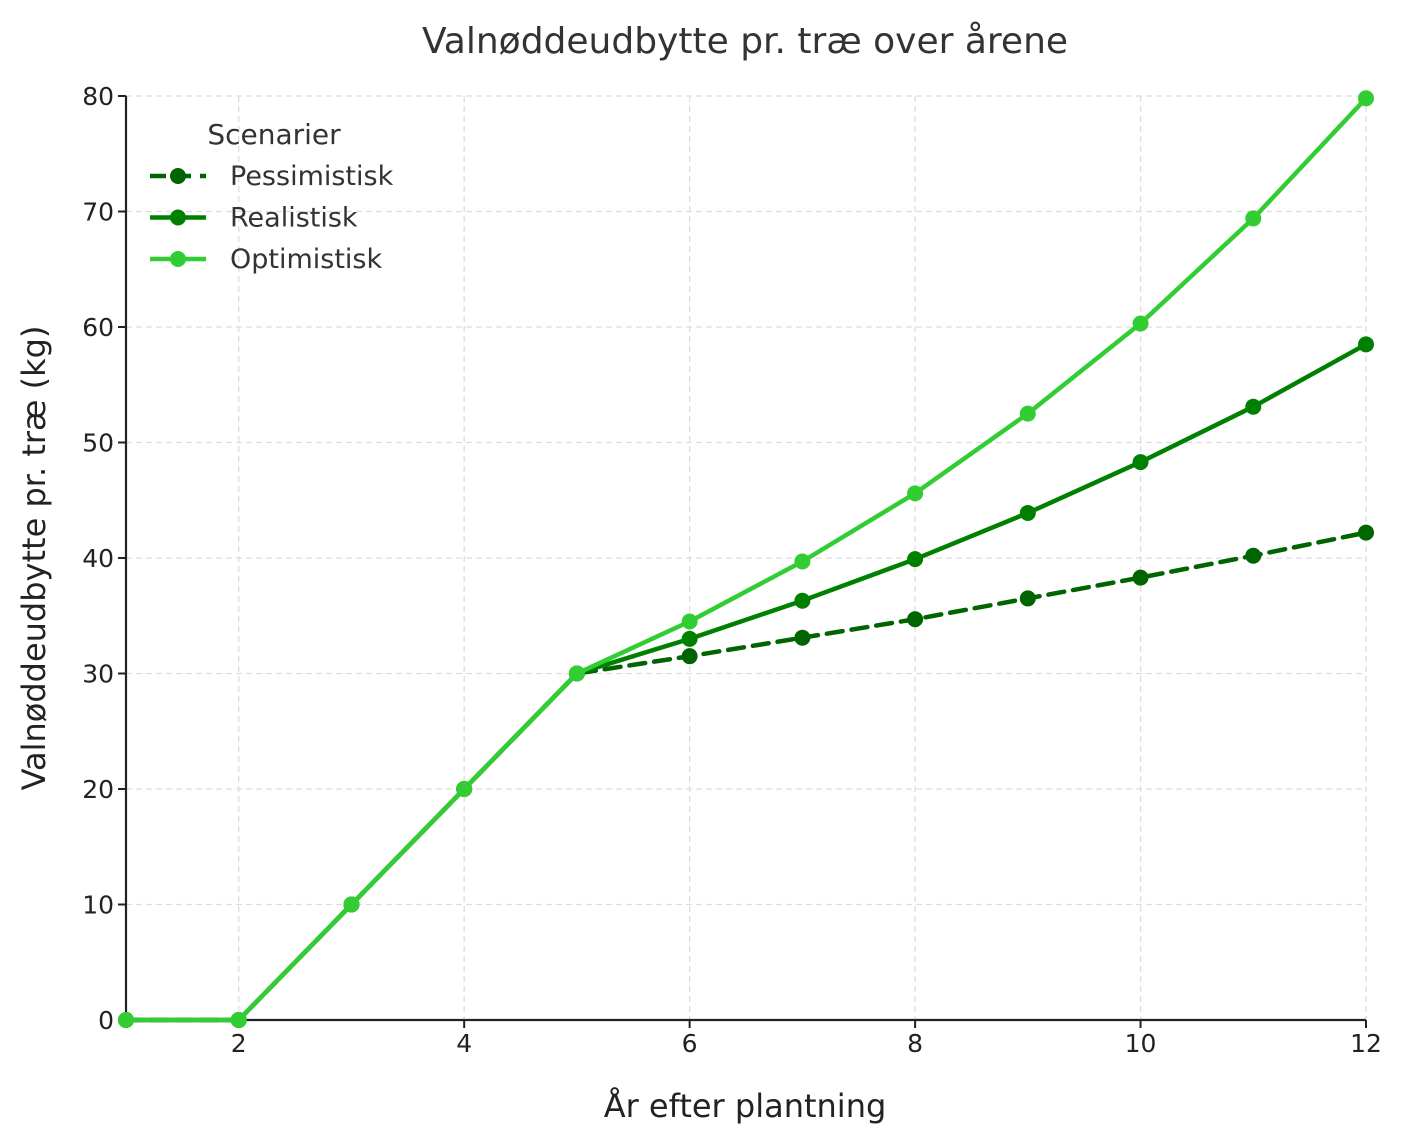 The width and height of the screenshot is (1403, 1143). Describe the element at coordinates (306, 259) in the screenshot. I see `legend-label: Optimistisk` at that location.